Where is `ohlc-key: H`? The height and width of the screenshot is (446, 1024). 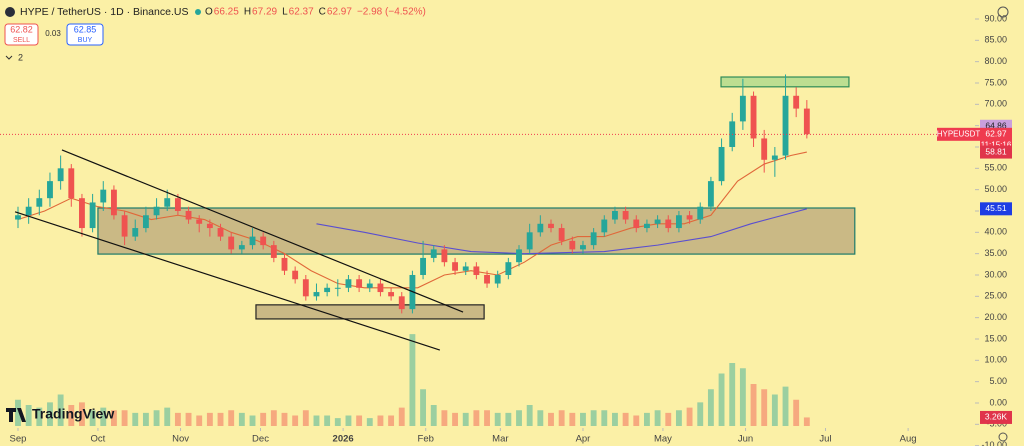 ohlc-key: H is located at coordinates (247, 12).